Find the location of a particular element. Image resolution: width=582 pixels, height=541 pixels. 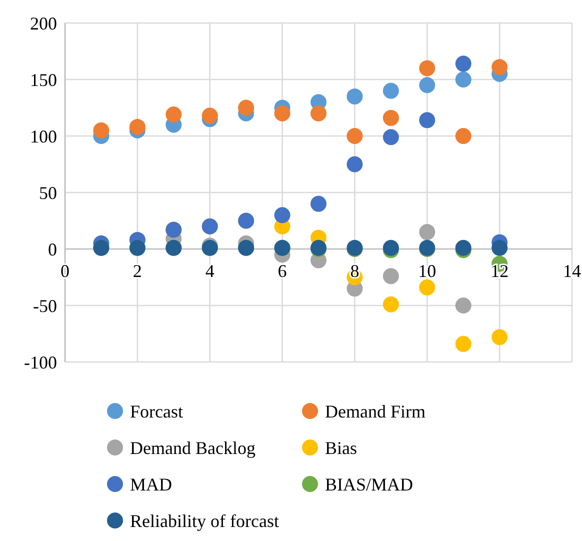

y-tick-label: 100 is located at coordinates (43, 136).